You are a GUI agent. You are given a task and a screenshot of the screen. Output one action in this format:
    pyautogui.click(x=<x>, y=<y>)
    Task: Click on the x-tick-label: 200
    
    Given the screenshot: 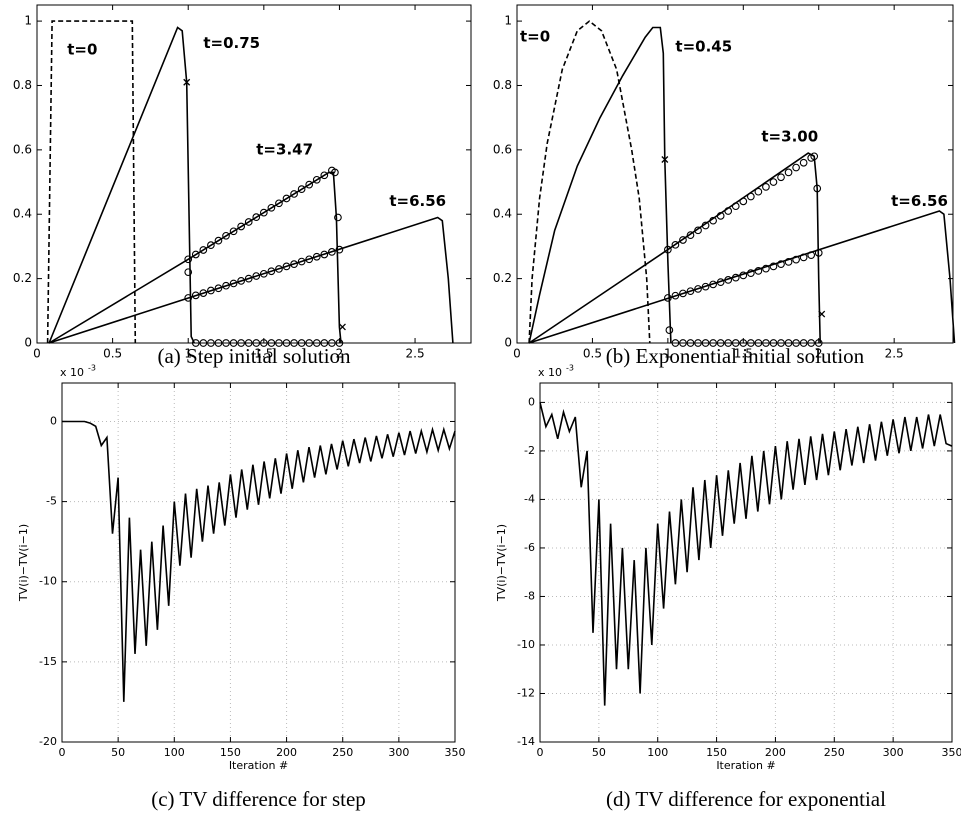 What is the action you would take?
    pyautogui.click(x=286, y=752)
    